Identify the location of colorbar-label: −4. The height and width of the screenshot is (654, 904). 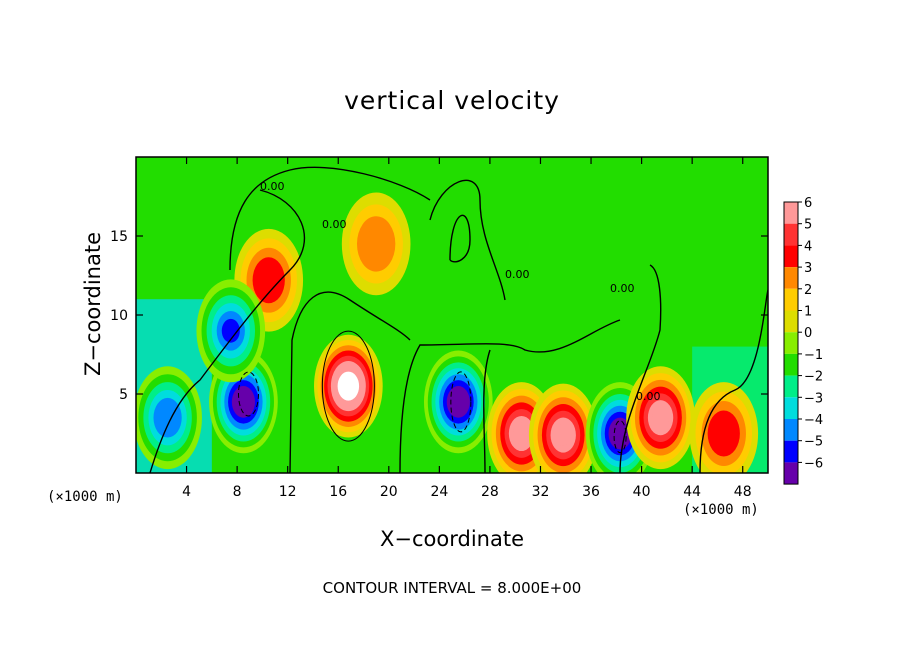
(813, 420).